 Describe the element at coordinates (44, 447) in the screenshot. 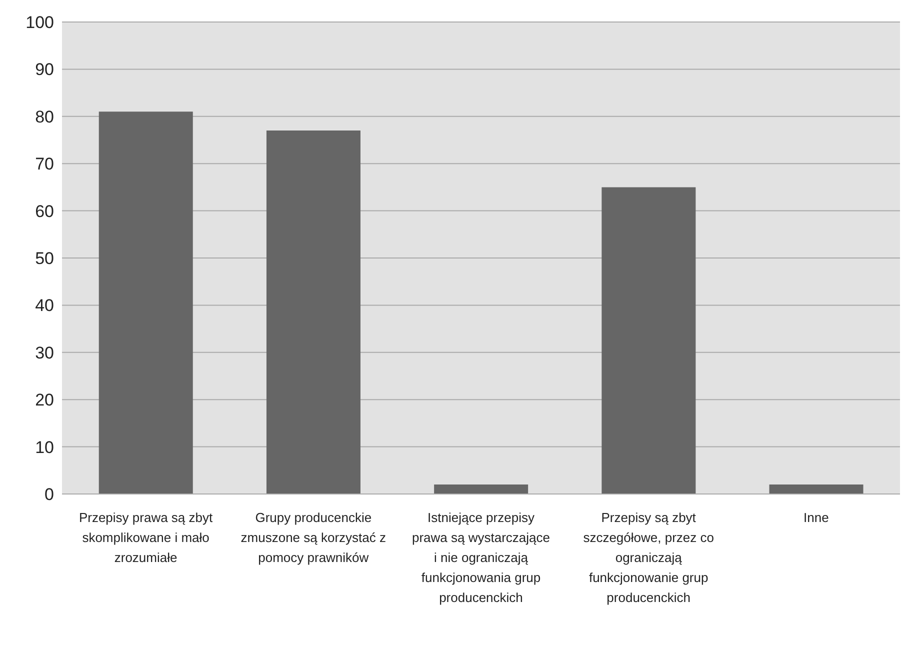

I see `y-tick-label: 10` at that location.